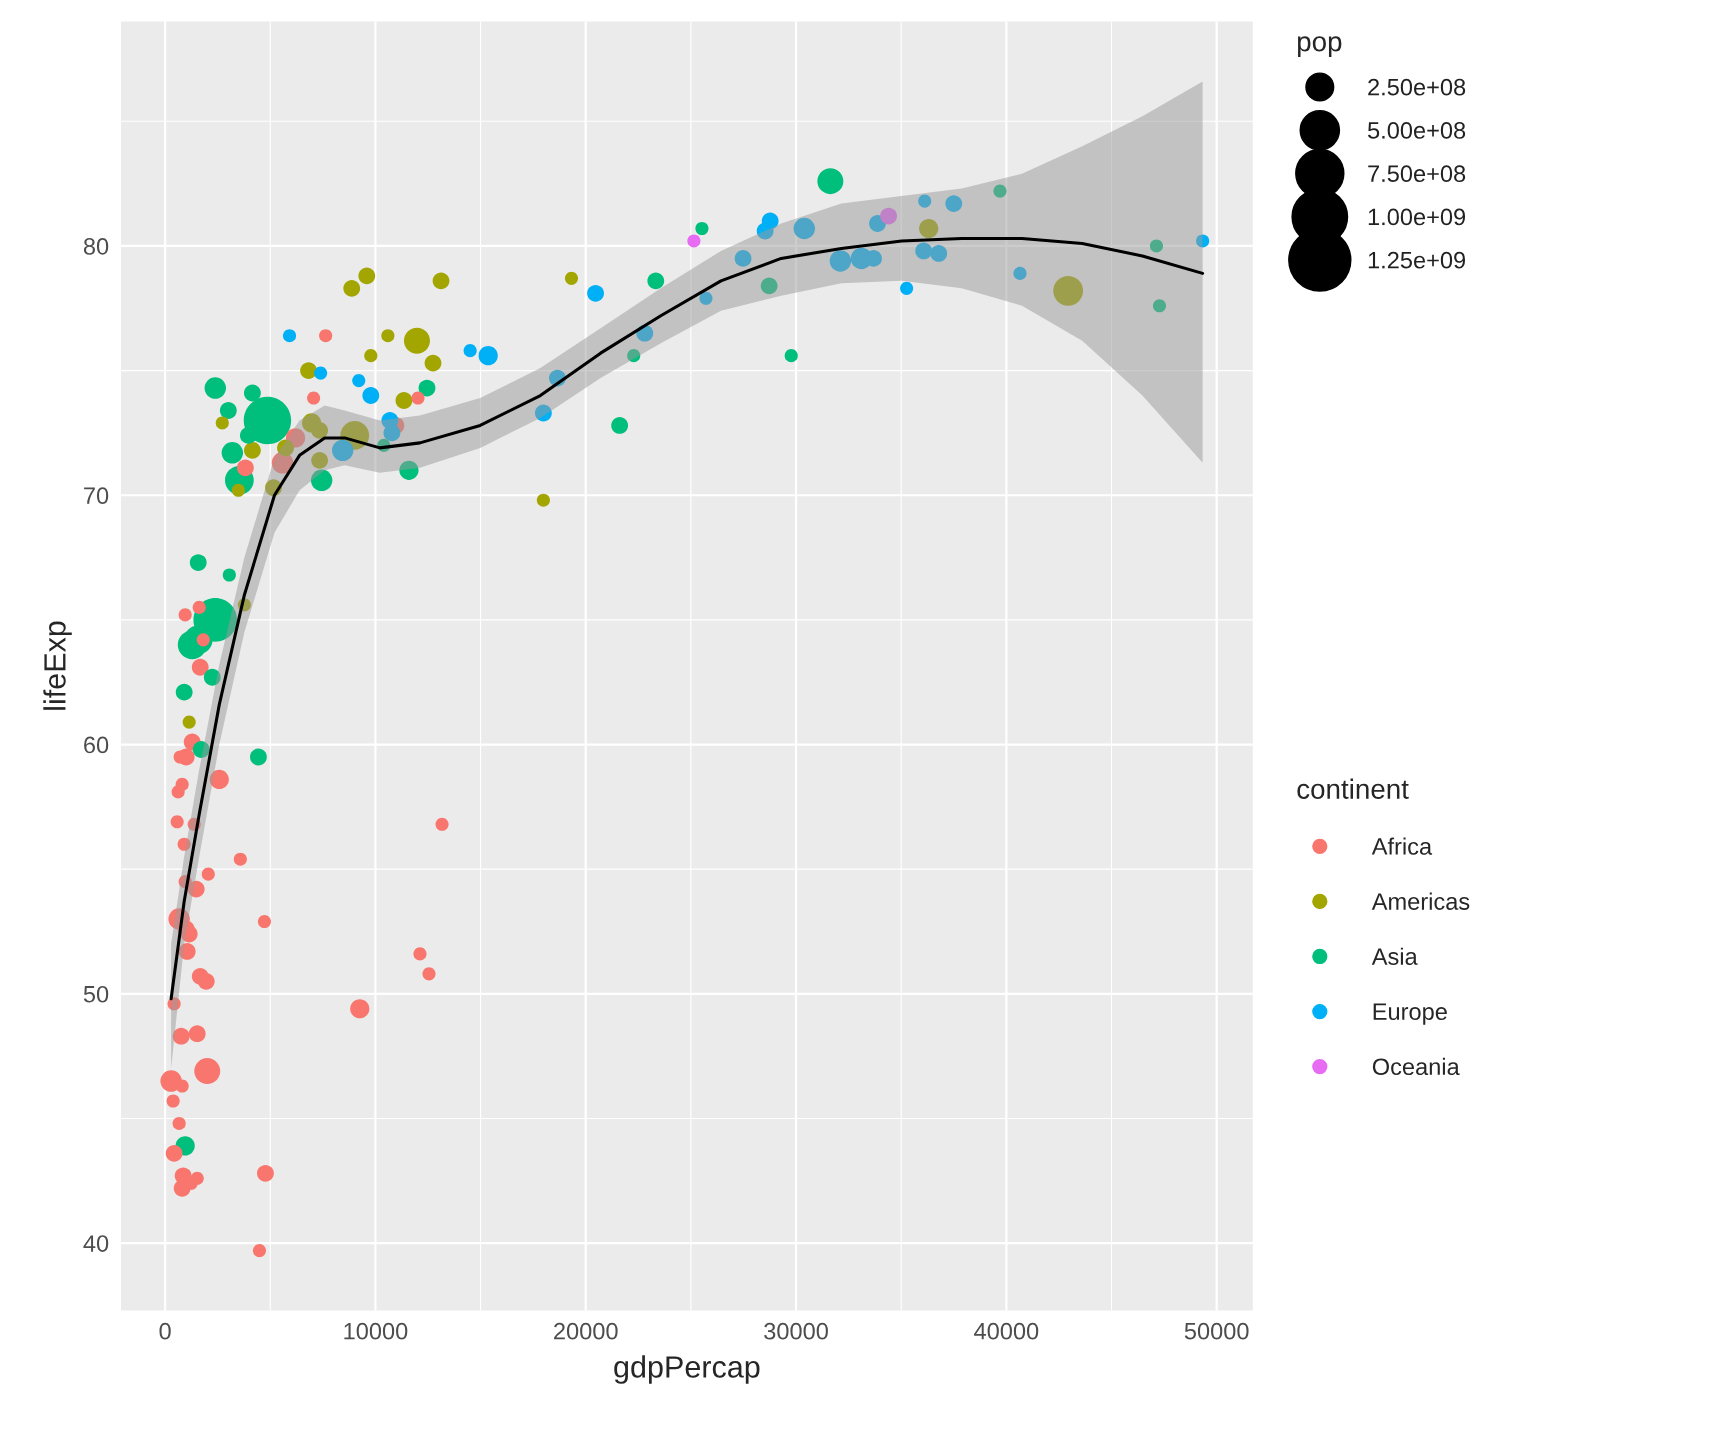 The height and width of the screenshot is (1440, 1728). Describe the element at coordinates (1417, 87) in the screenshot. I see `legend-label: 2.50e+08` at that location.